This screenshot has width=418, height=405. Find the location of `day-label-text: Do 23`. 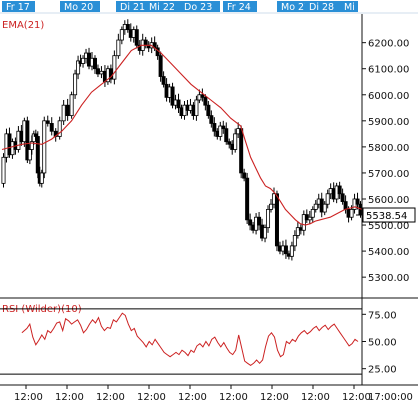

day-label-text: Do 23 is located at coordinates (198, 7).